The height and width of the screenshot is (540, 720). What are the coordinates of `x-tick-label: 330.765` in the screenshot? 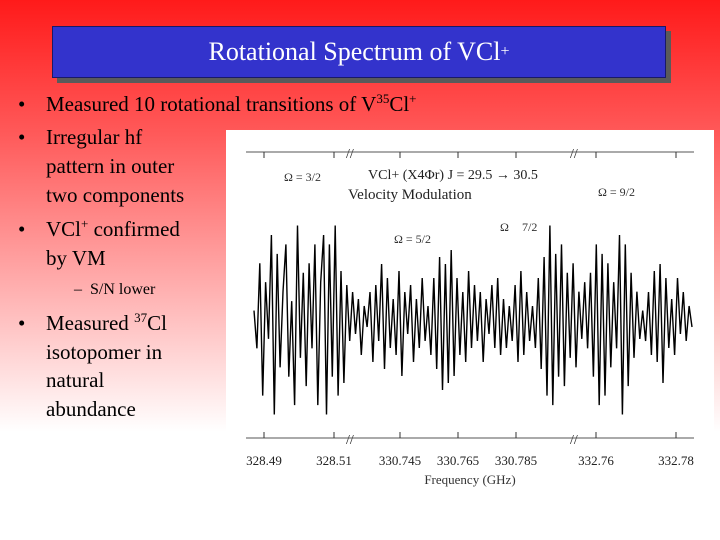 It's located at (458, 460).